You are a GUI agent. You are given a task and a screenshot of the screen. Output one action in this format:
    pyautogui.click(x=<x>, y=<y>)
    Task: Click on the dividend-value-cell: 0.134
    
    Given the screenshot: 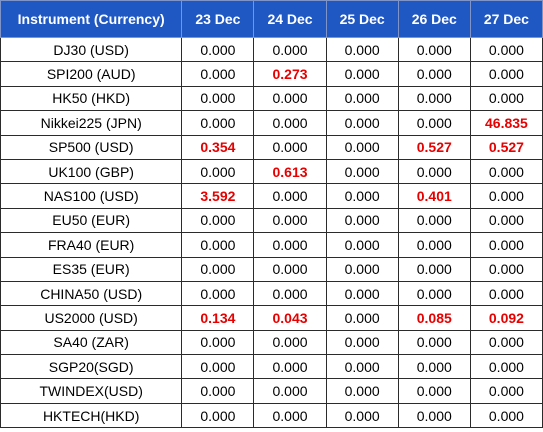 What is the action you would take?
    pyautogui.click(x=218, y=318)
    